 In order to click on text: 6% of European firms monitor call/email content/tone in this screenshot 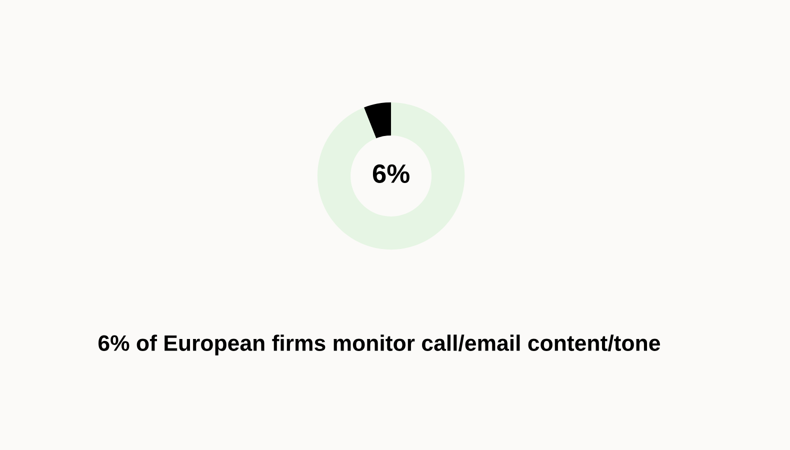, I will do `click(379, 345)`.